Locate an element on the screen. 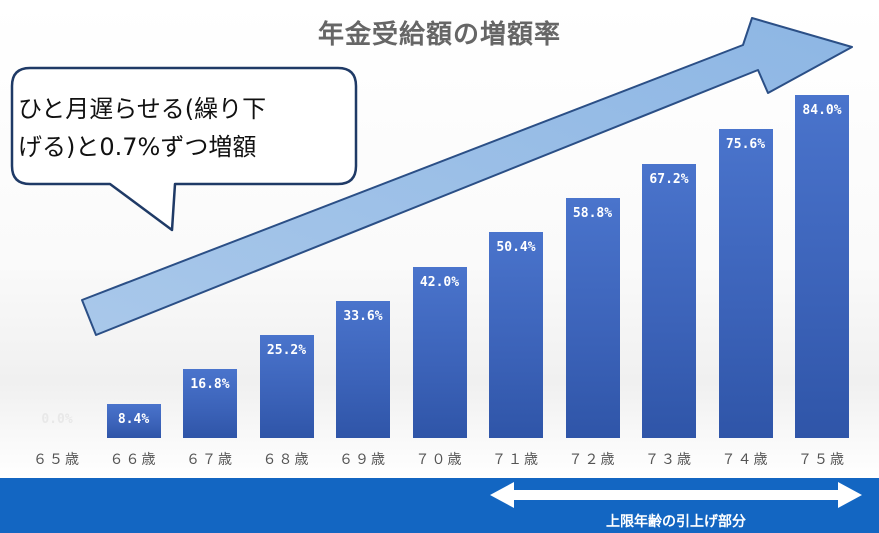  bar-value-label-8: 67.2% is located at coordinates (669, 179).